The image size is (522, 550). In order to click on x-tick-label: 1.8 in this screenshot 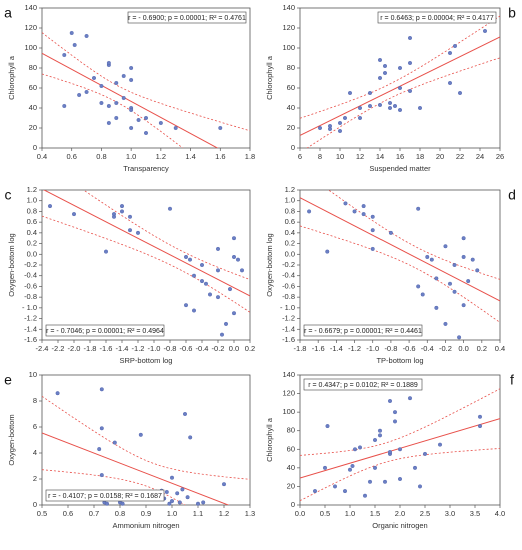, I will do `click(250, 156)`.